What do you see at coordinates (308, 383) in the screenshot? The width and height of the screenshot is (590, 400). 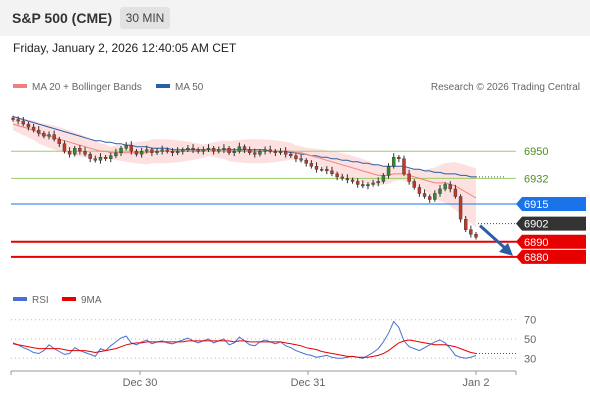 I see `x-tick-label: Dec 31` at bounding box center [308, 383].